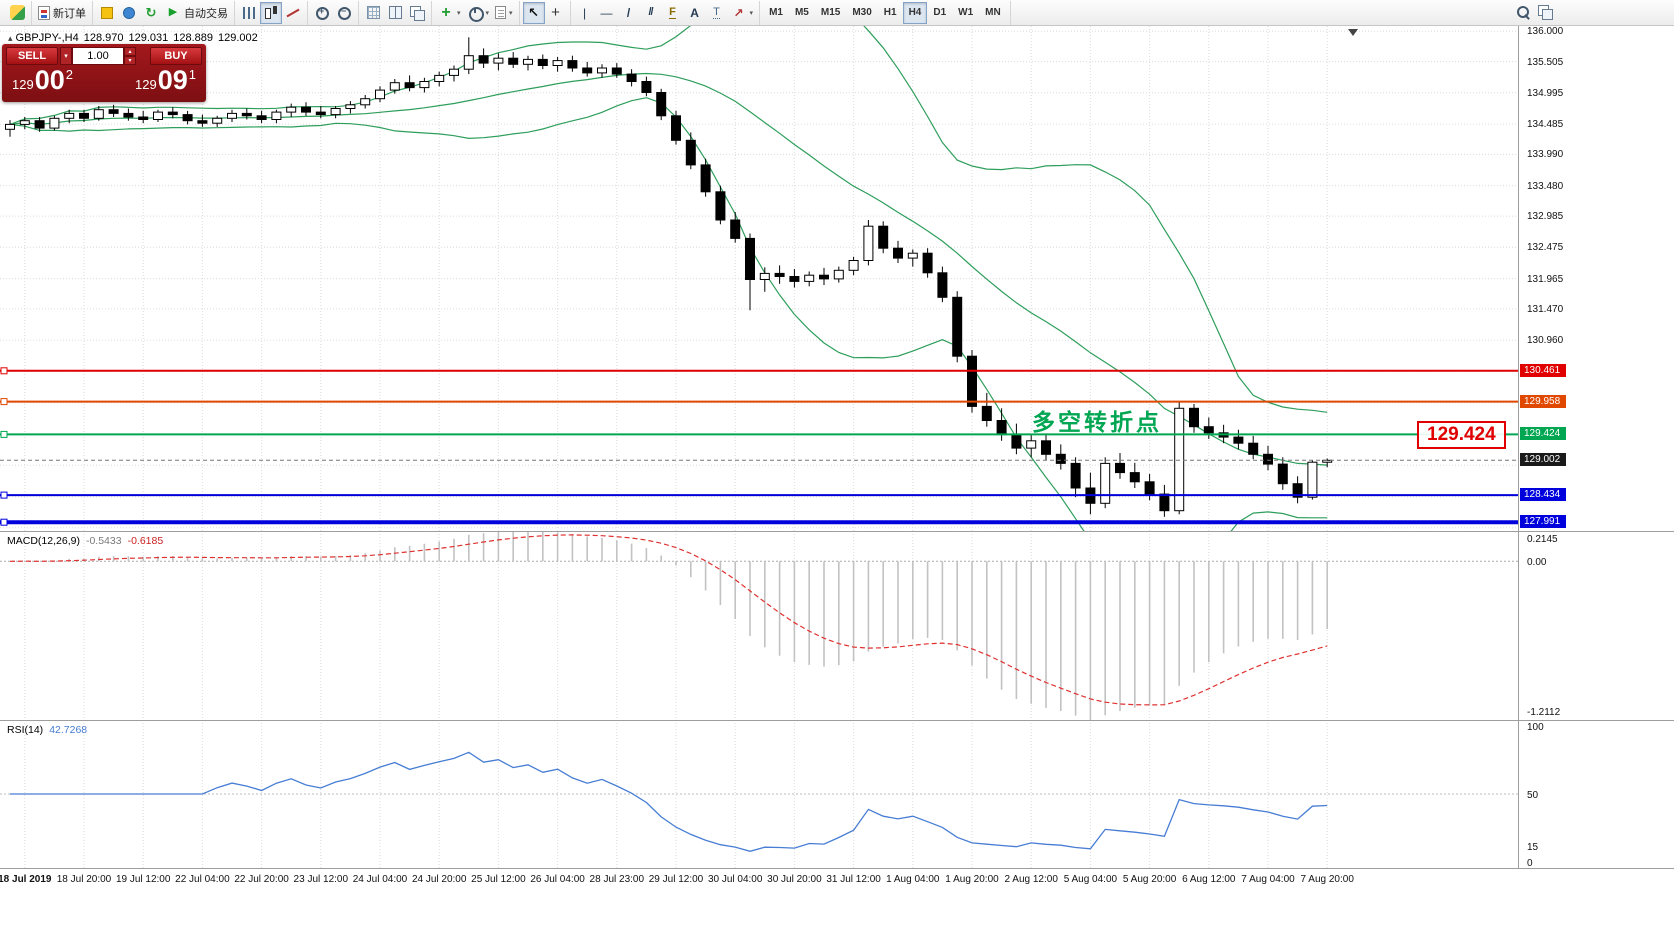 This screenshot has height=949, width=1674. Describe the element at coordinates (107, 13) in the screenshot. I see `metaeditor-button` at that location.